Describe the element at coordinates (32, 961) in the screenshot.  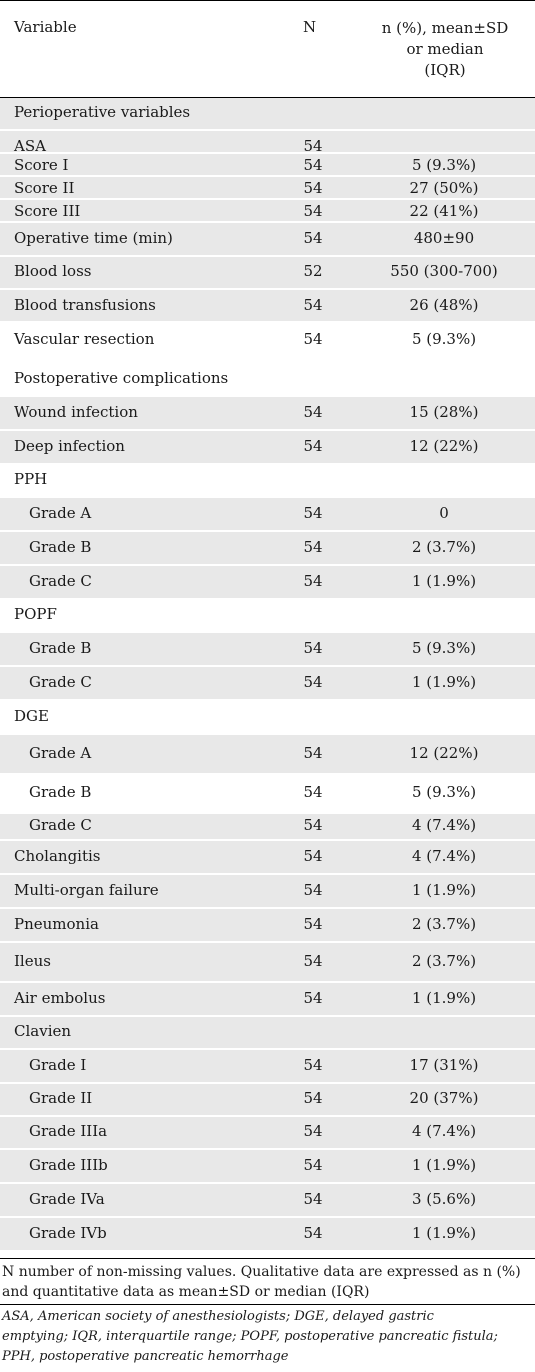
I see `row-label: Ileus` at that location.